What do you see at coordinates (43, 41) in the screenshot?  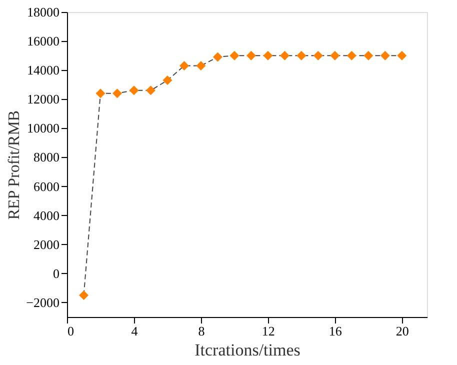 I see `y-tick-label: 16000` at bounding box center [43, 41].